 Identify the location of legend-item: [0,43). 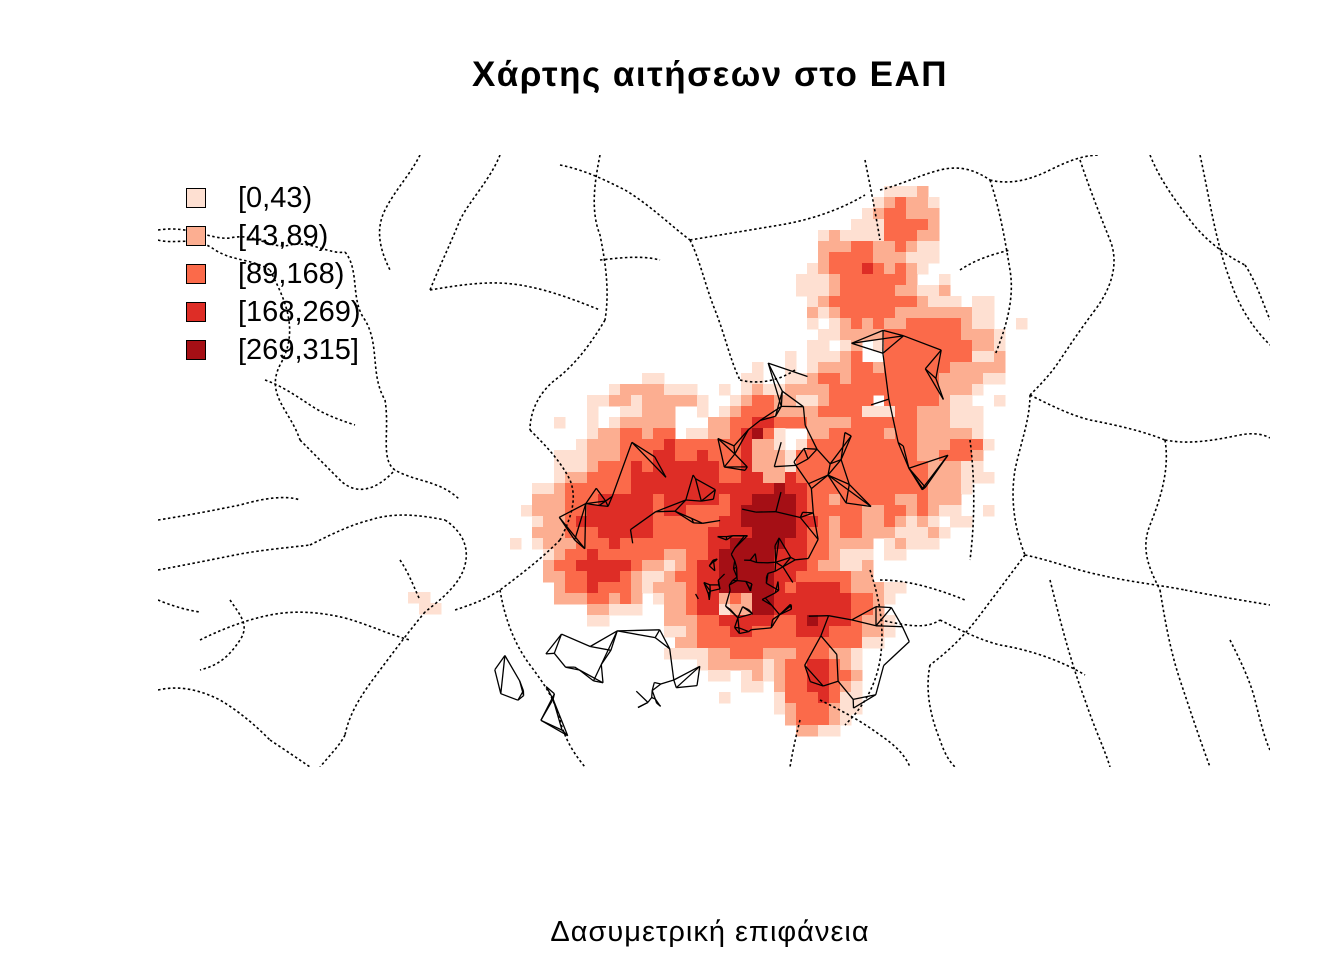
(303, 199).